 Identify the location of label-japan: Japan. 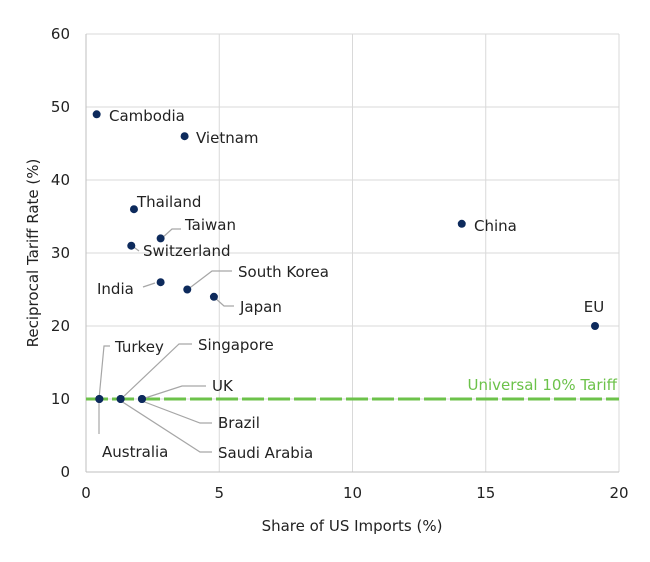
(260, 307).